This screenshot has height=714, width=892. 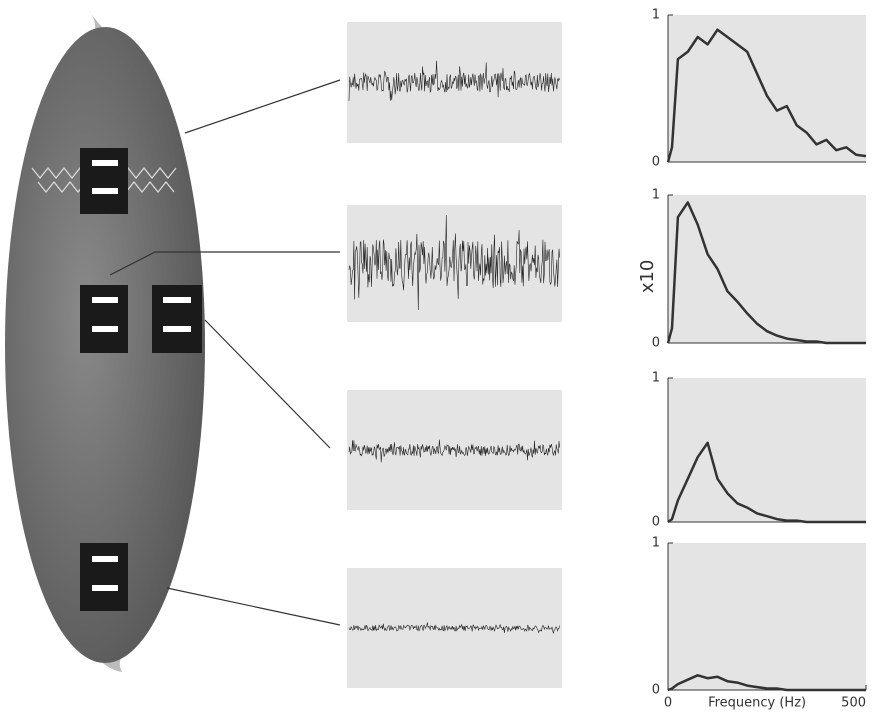 I want to click on x-tick-label: 500, so click(x=853, y=703).